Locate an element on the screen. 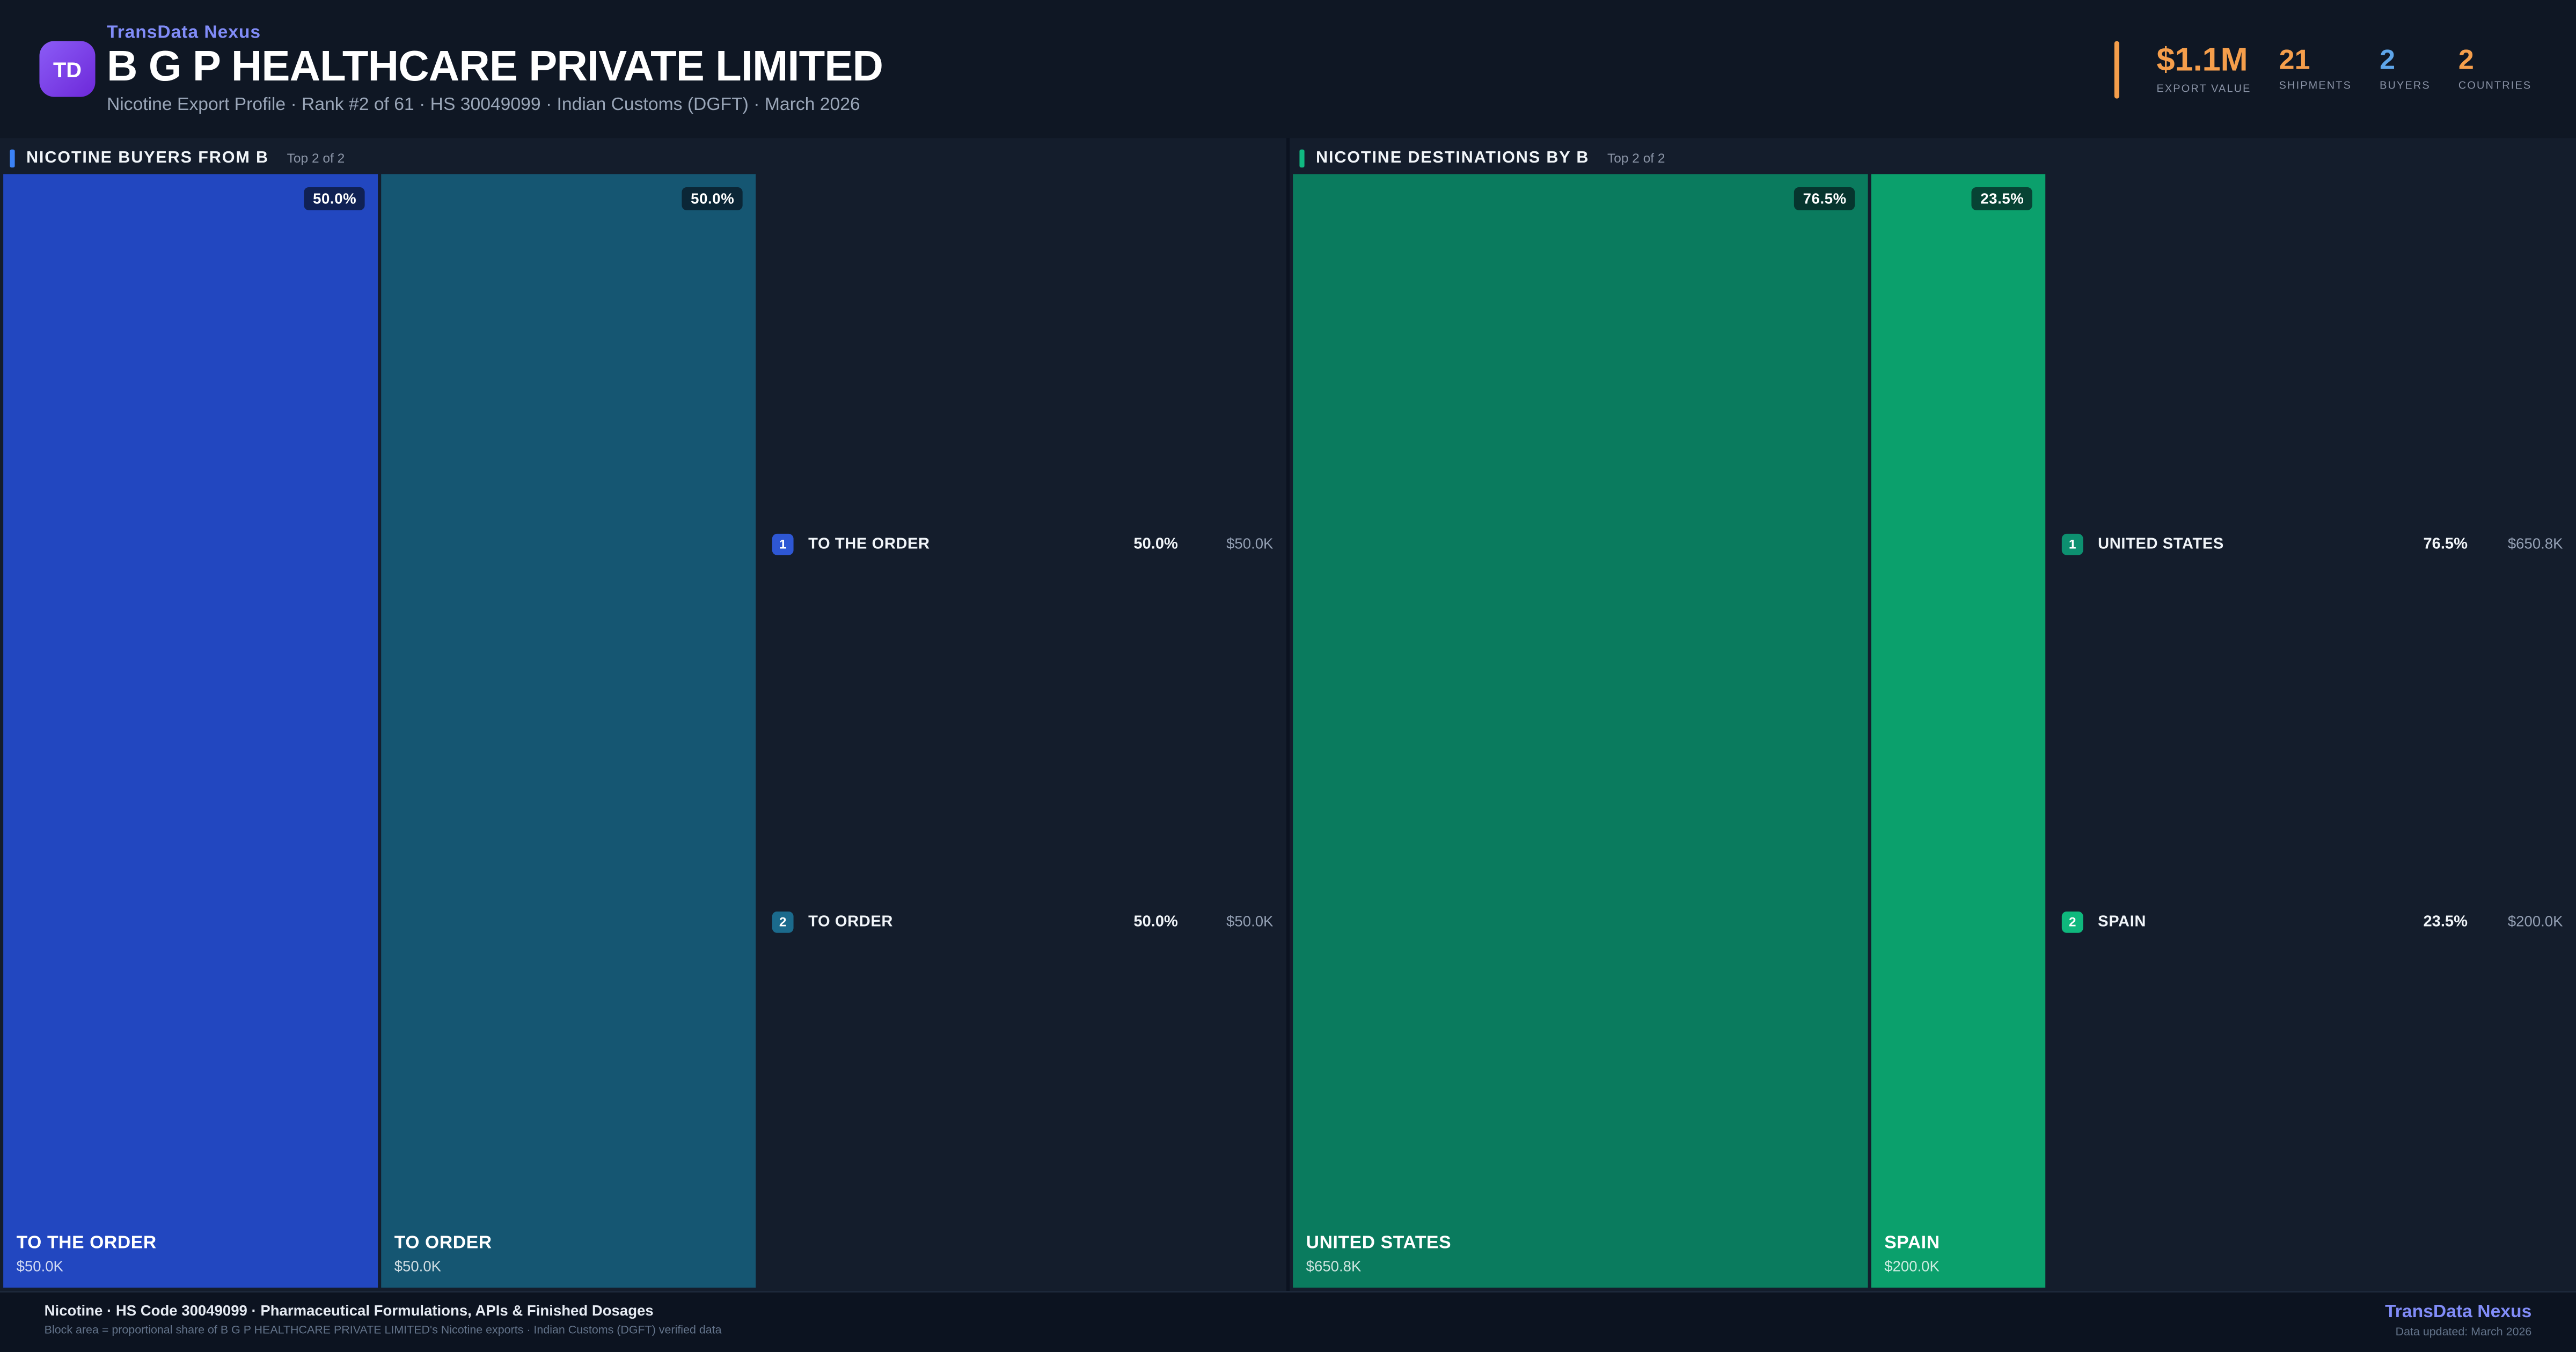 The height and width of the screenshot is (1352, 2576). panel-destinations-header: NICOTINE DESTINATIONS BY B Top 2 of 2 is located at coordinates (1937, 157).